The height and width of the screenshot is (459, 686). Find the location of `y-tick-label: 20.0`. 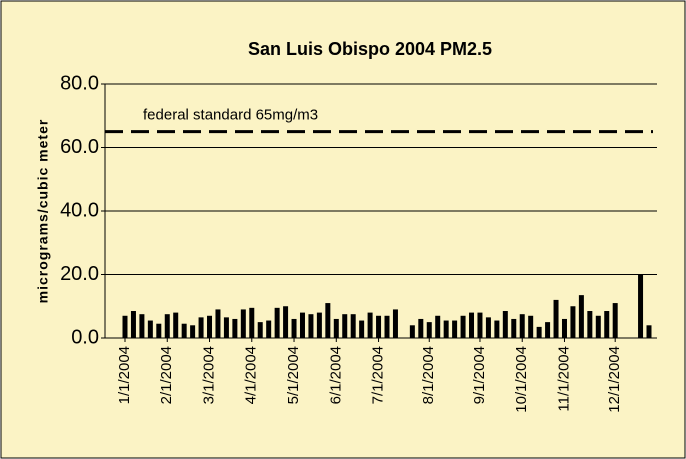

y-tick-label: 20.0 is located at coordinates (79, 274).